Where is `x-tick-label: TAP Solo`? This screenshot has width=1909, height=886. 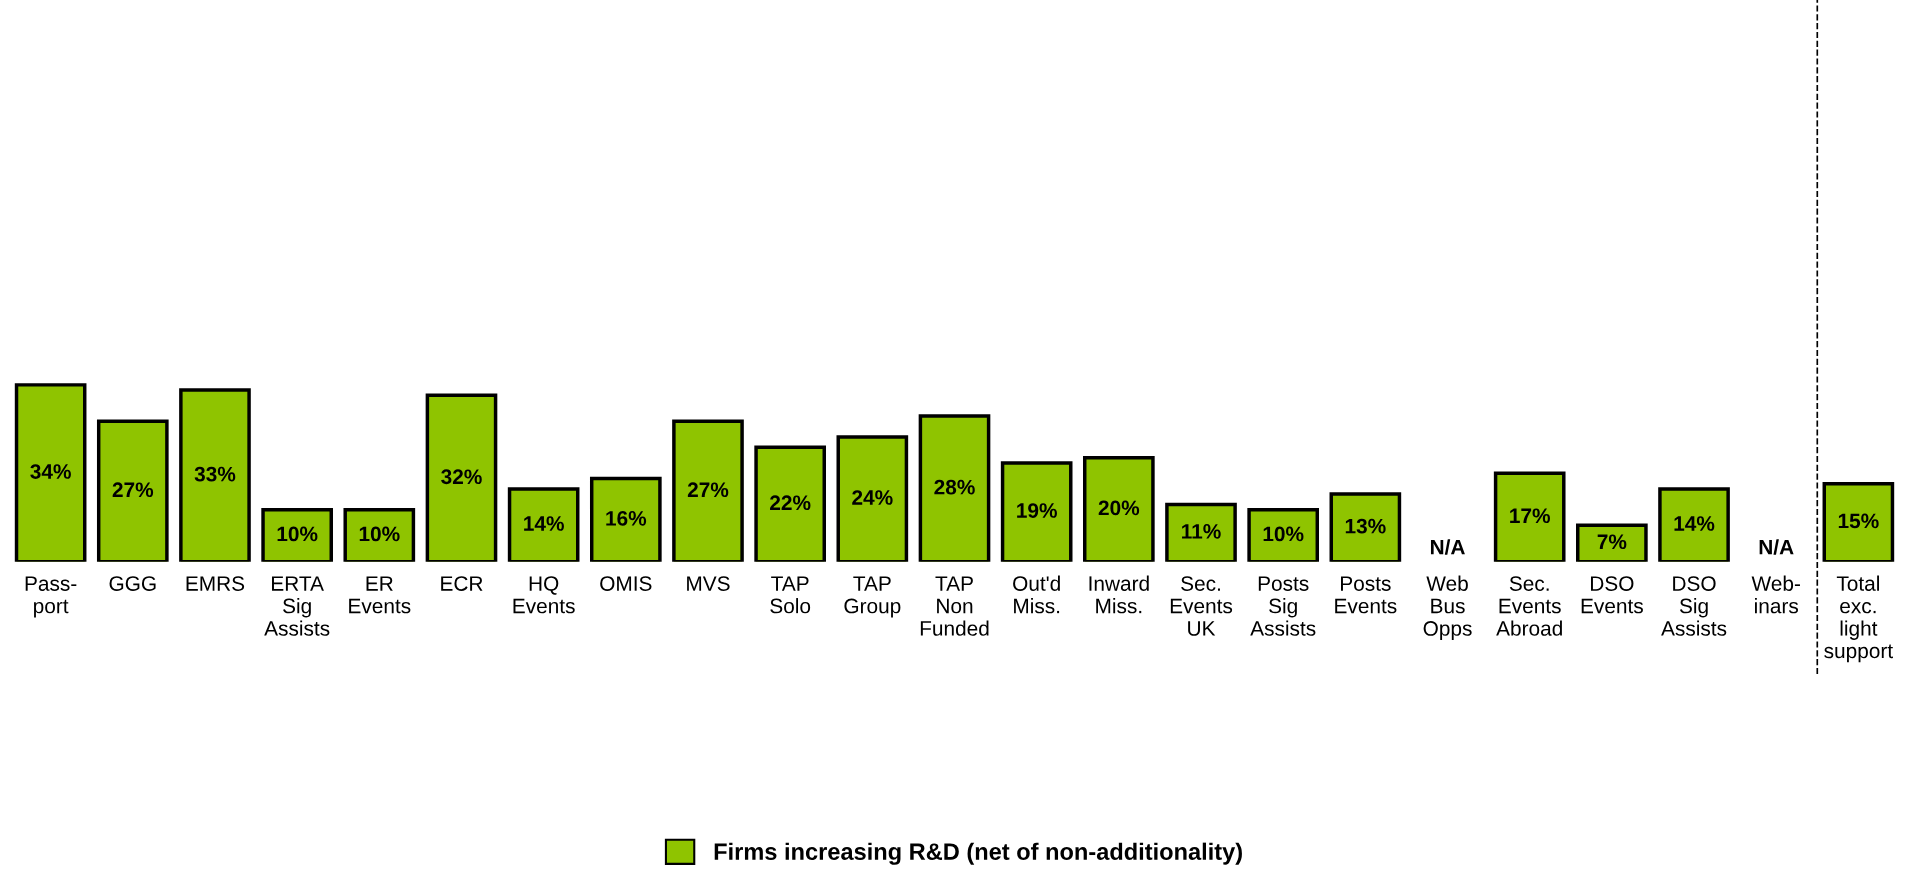
x-tick-label: TAP Solo is located at coordinates (790, 595).